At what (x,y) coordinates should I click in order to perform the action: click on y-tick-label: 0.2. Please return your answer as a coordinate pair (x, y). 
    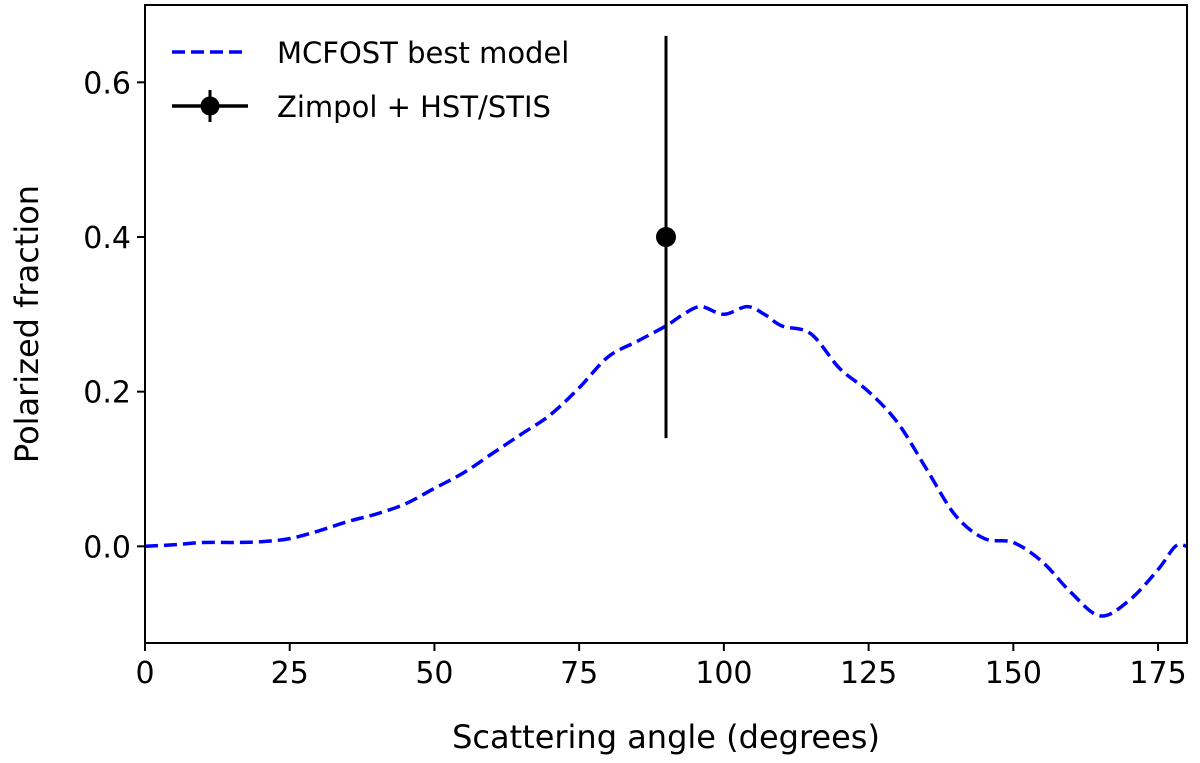
    Looking at the image, I should click on (107, 393).